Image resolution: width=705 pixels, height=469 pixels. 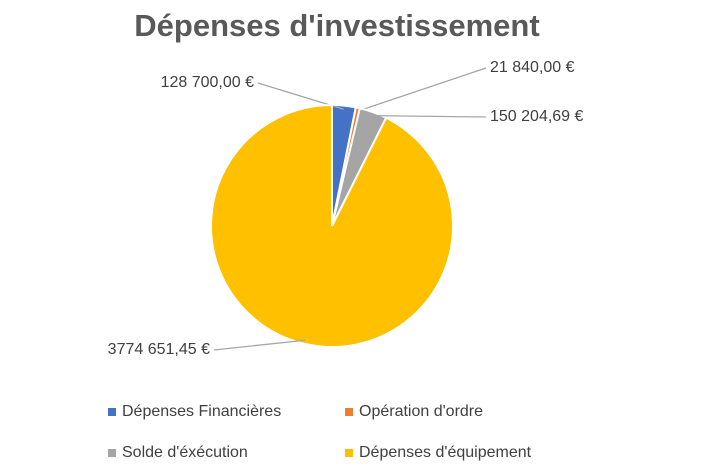 I want to click on data-label: 3774 651,45 €, so click(x=159, y=349).